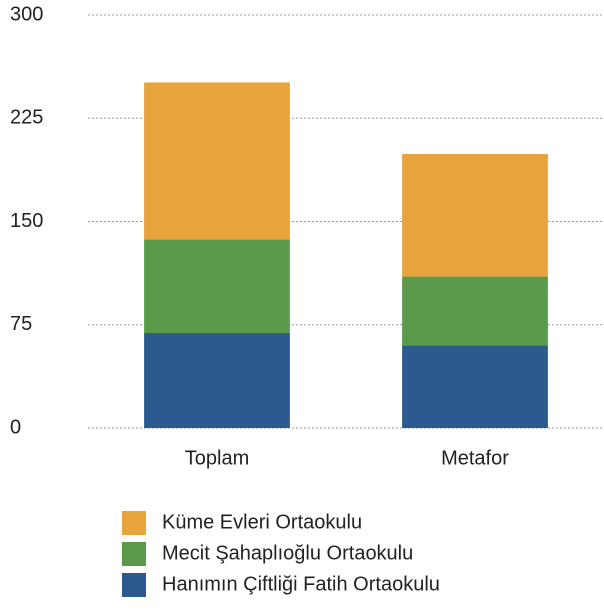 Image resolution: width=604 pixels, height=611 pixels. Describe the element at coordinates (475, 458) in the screenshot. I see `x-tick-label: Metafor` at that location.